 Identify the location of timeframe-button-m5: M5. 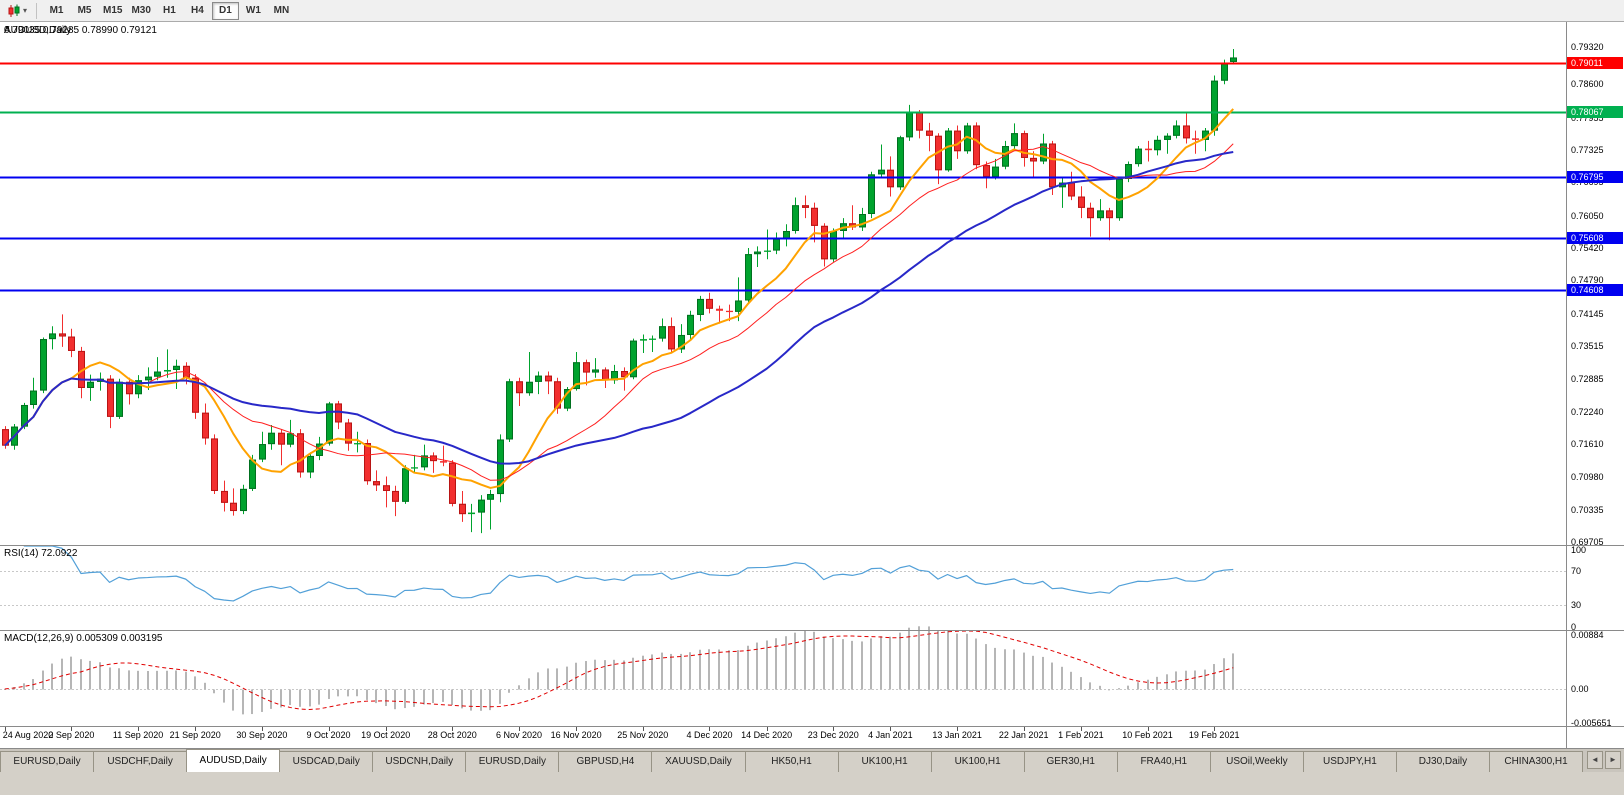
(84, 10).